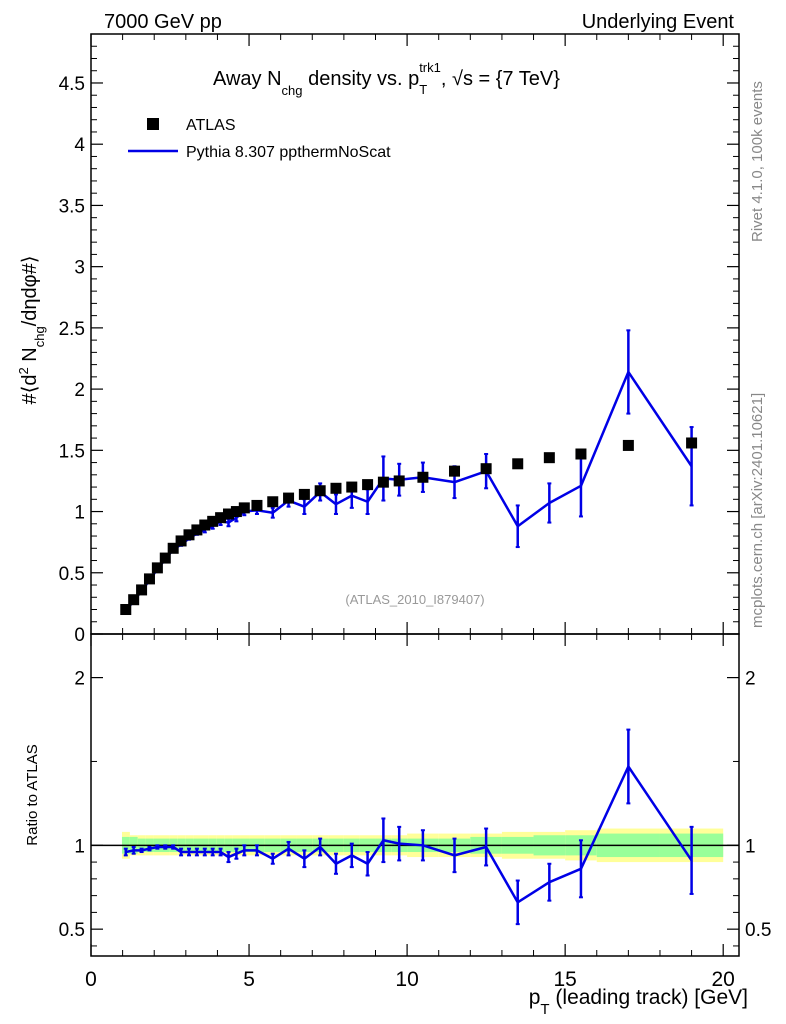 This screenshot has height=1024, width=786. What do you see at coordinates (79, 635) in the screenshot?
I see `y-tick-label: 0` at bounding box center [79, 635].